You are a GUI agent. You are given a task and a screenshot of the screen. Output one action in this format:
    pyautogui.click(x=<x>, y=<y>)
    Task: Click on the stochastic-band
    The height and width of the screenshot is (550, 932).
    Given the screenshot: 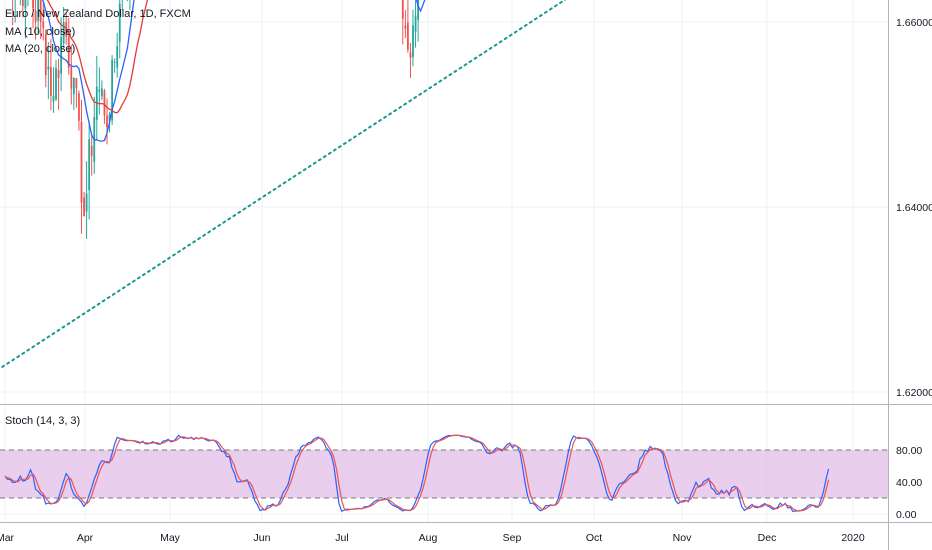 What is the action you would take?
    pyautogui.click(x=444, y=474)
    